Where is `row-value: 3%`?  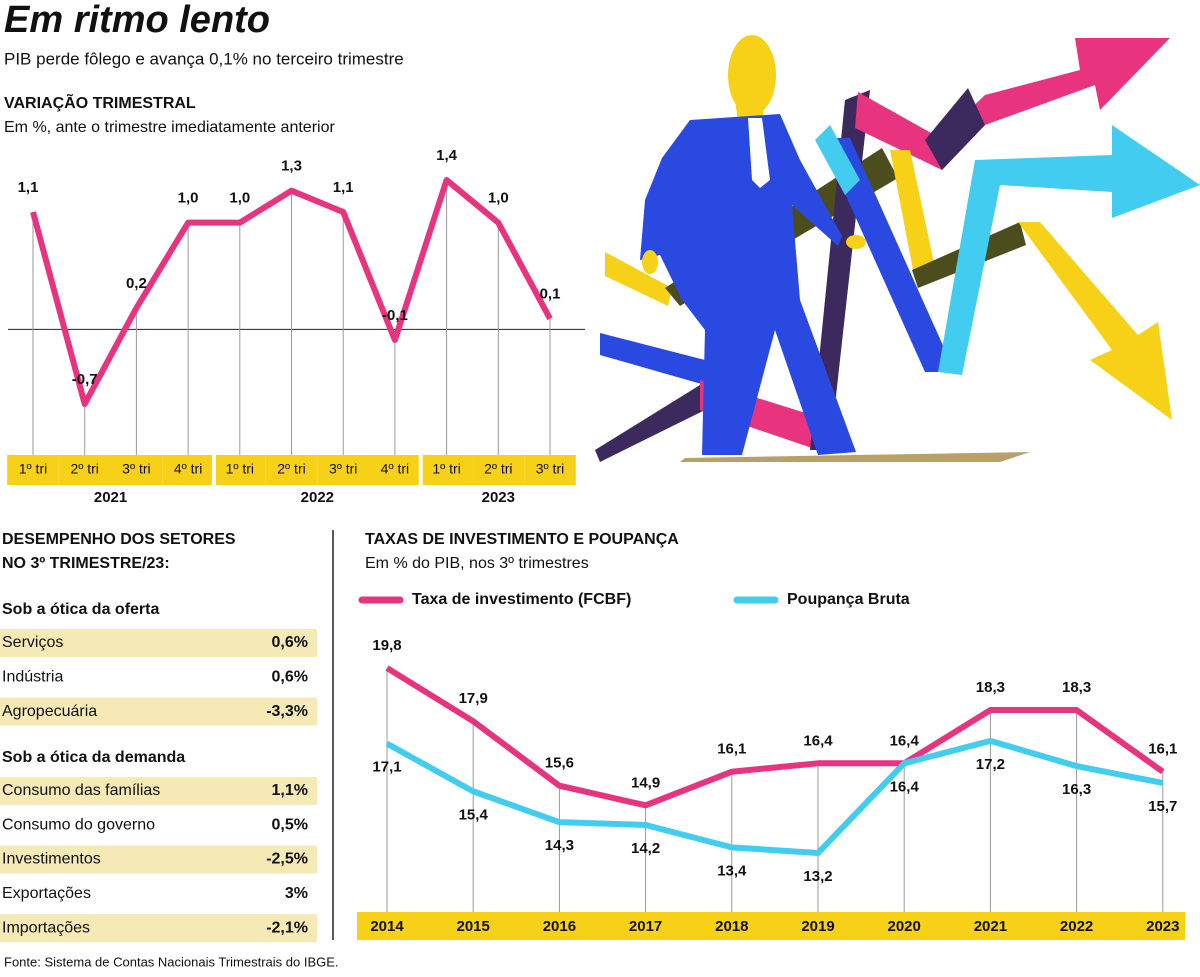
row-value: 3% is located at coordinates (296, 893).